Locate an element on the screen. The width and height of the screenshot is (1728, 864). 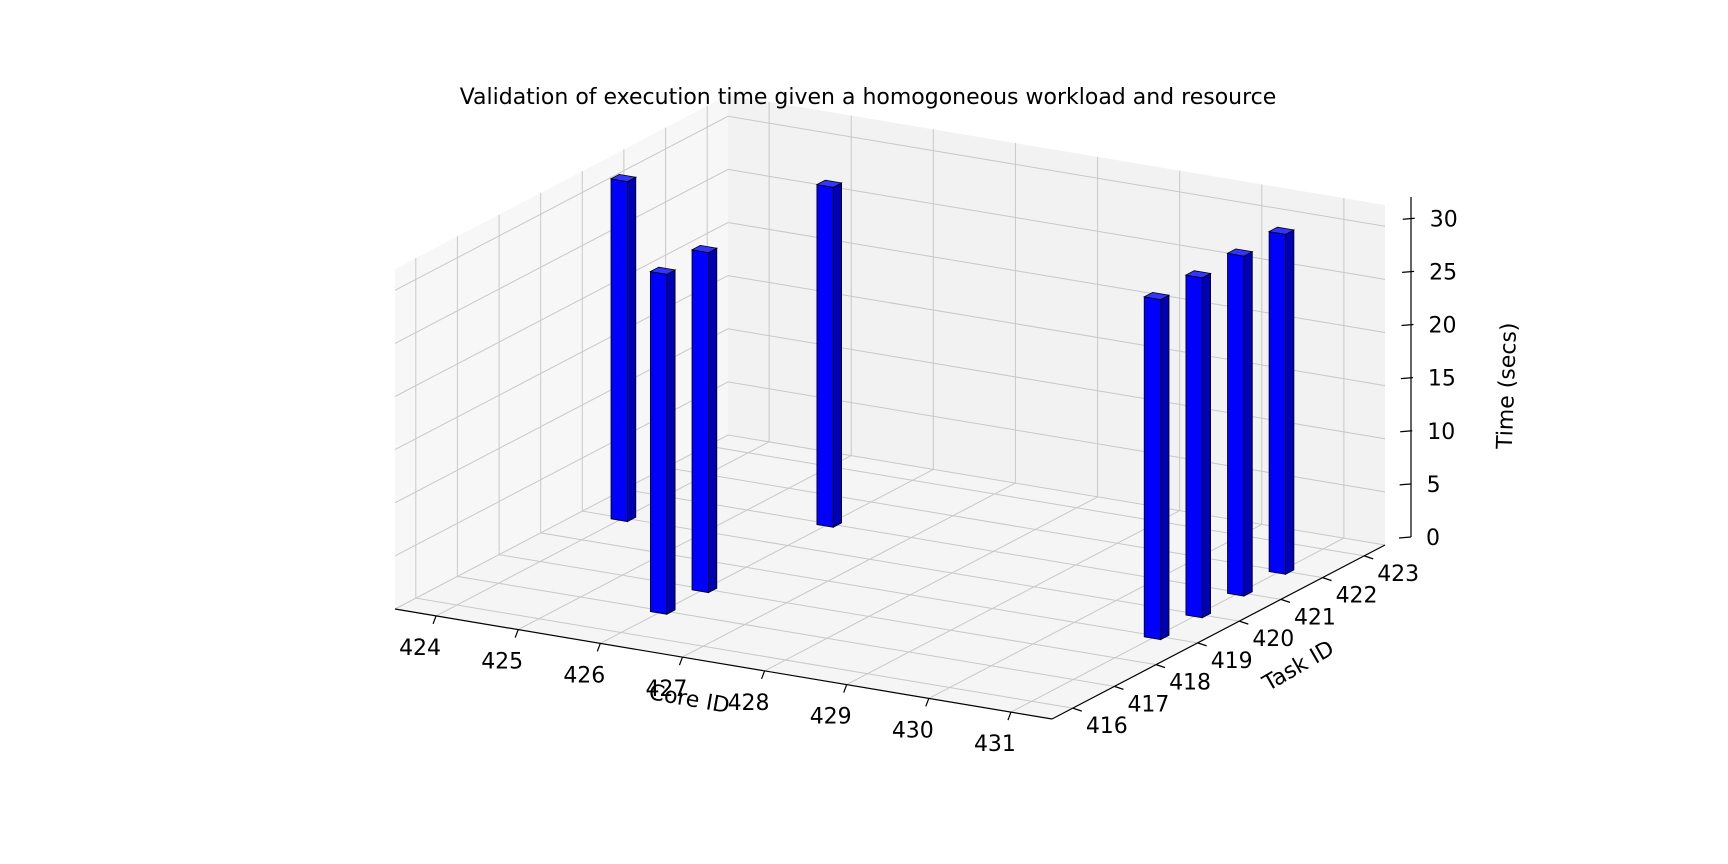
z-tick-label: 30 is located at coordinates (1444, 219).